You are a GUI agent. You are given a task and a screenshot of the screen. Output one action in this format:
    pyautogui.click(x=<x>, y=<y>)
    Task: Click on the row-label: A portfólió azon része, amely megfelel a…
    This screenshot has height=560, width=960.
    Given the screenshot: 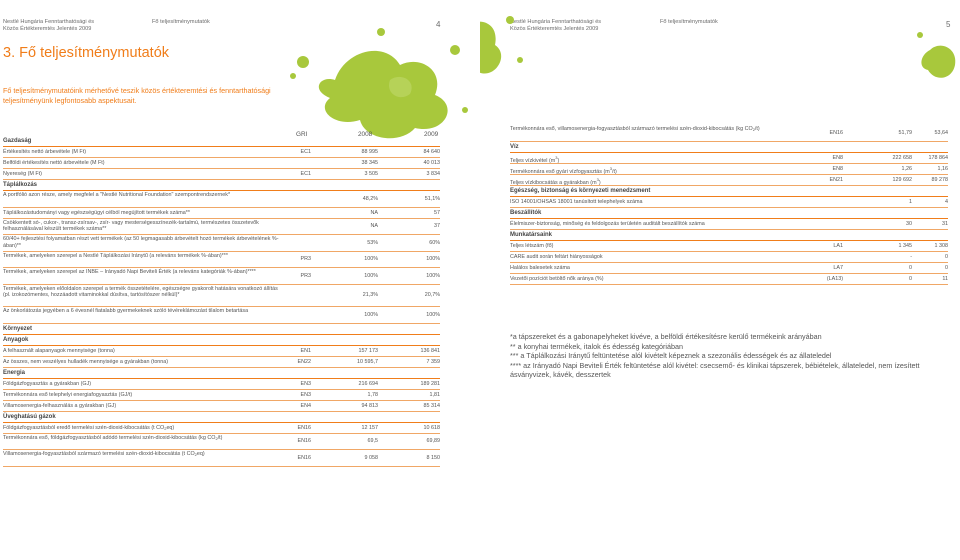 What is the action you would take?
    pyautogui.click(x=117, y=195)
    